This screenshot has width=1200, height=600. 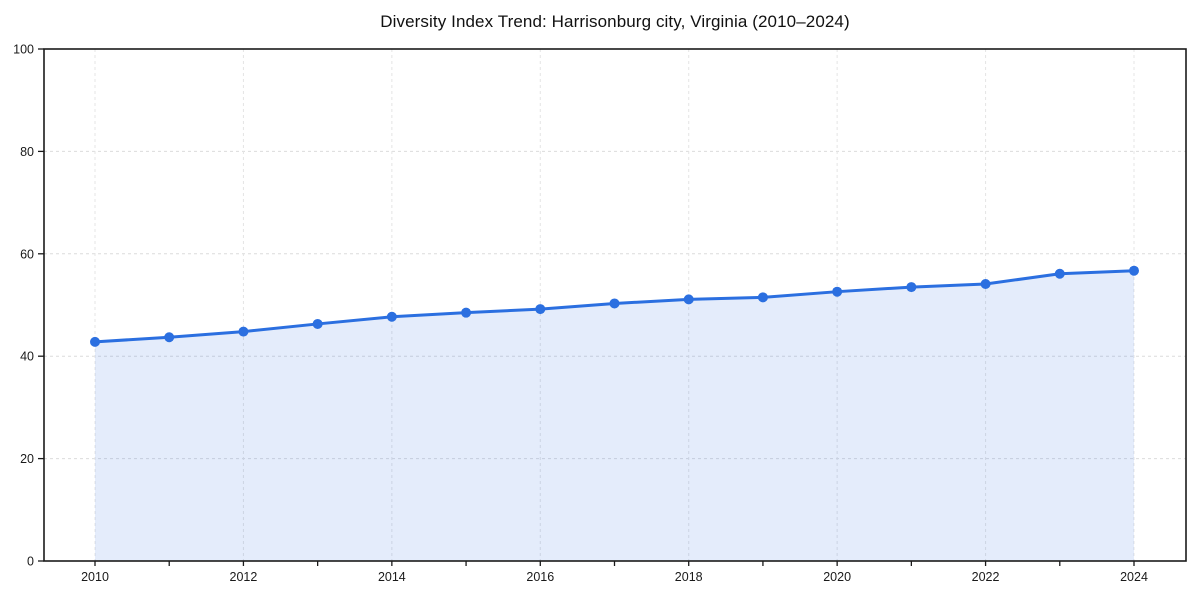 I want to click on x-tick-label: 2012, so click(x=244, y=577).